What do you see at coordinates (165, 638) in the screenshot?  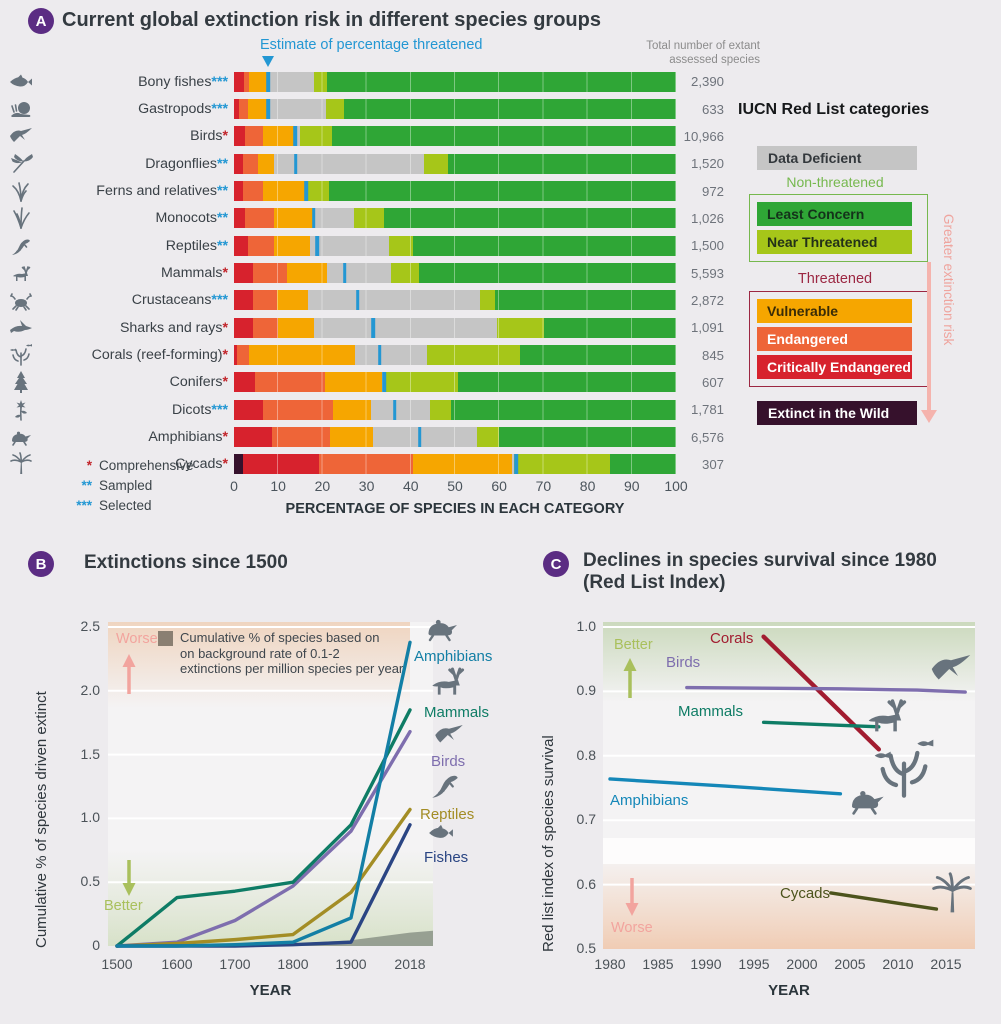 I see `background-rate-legend-swatch` at bounding box center [165, 638].